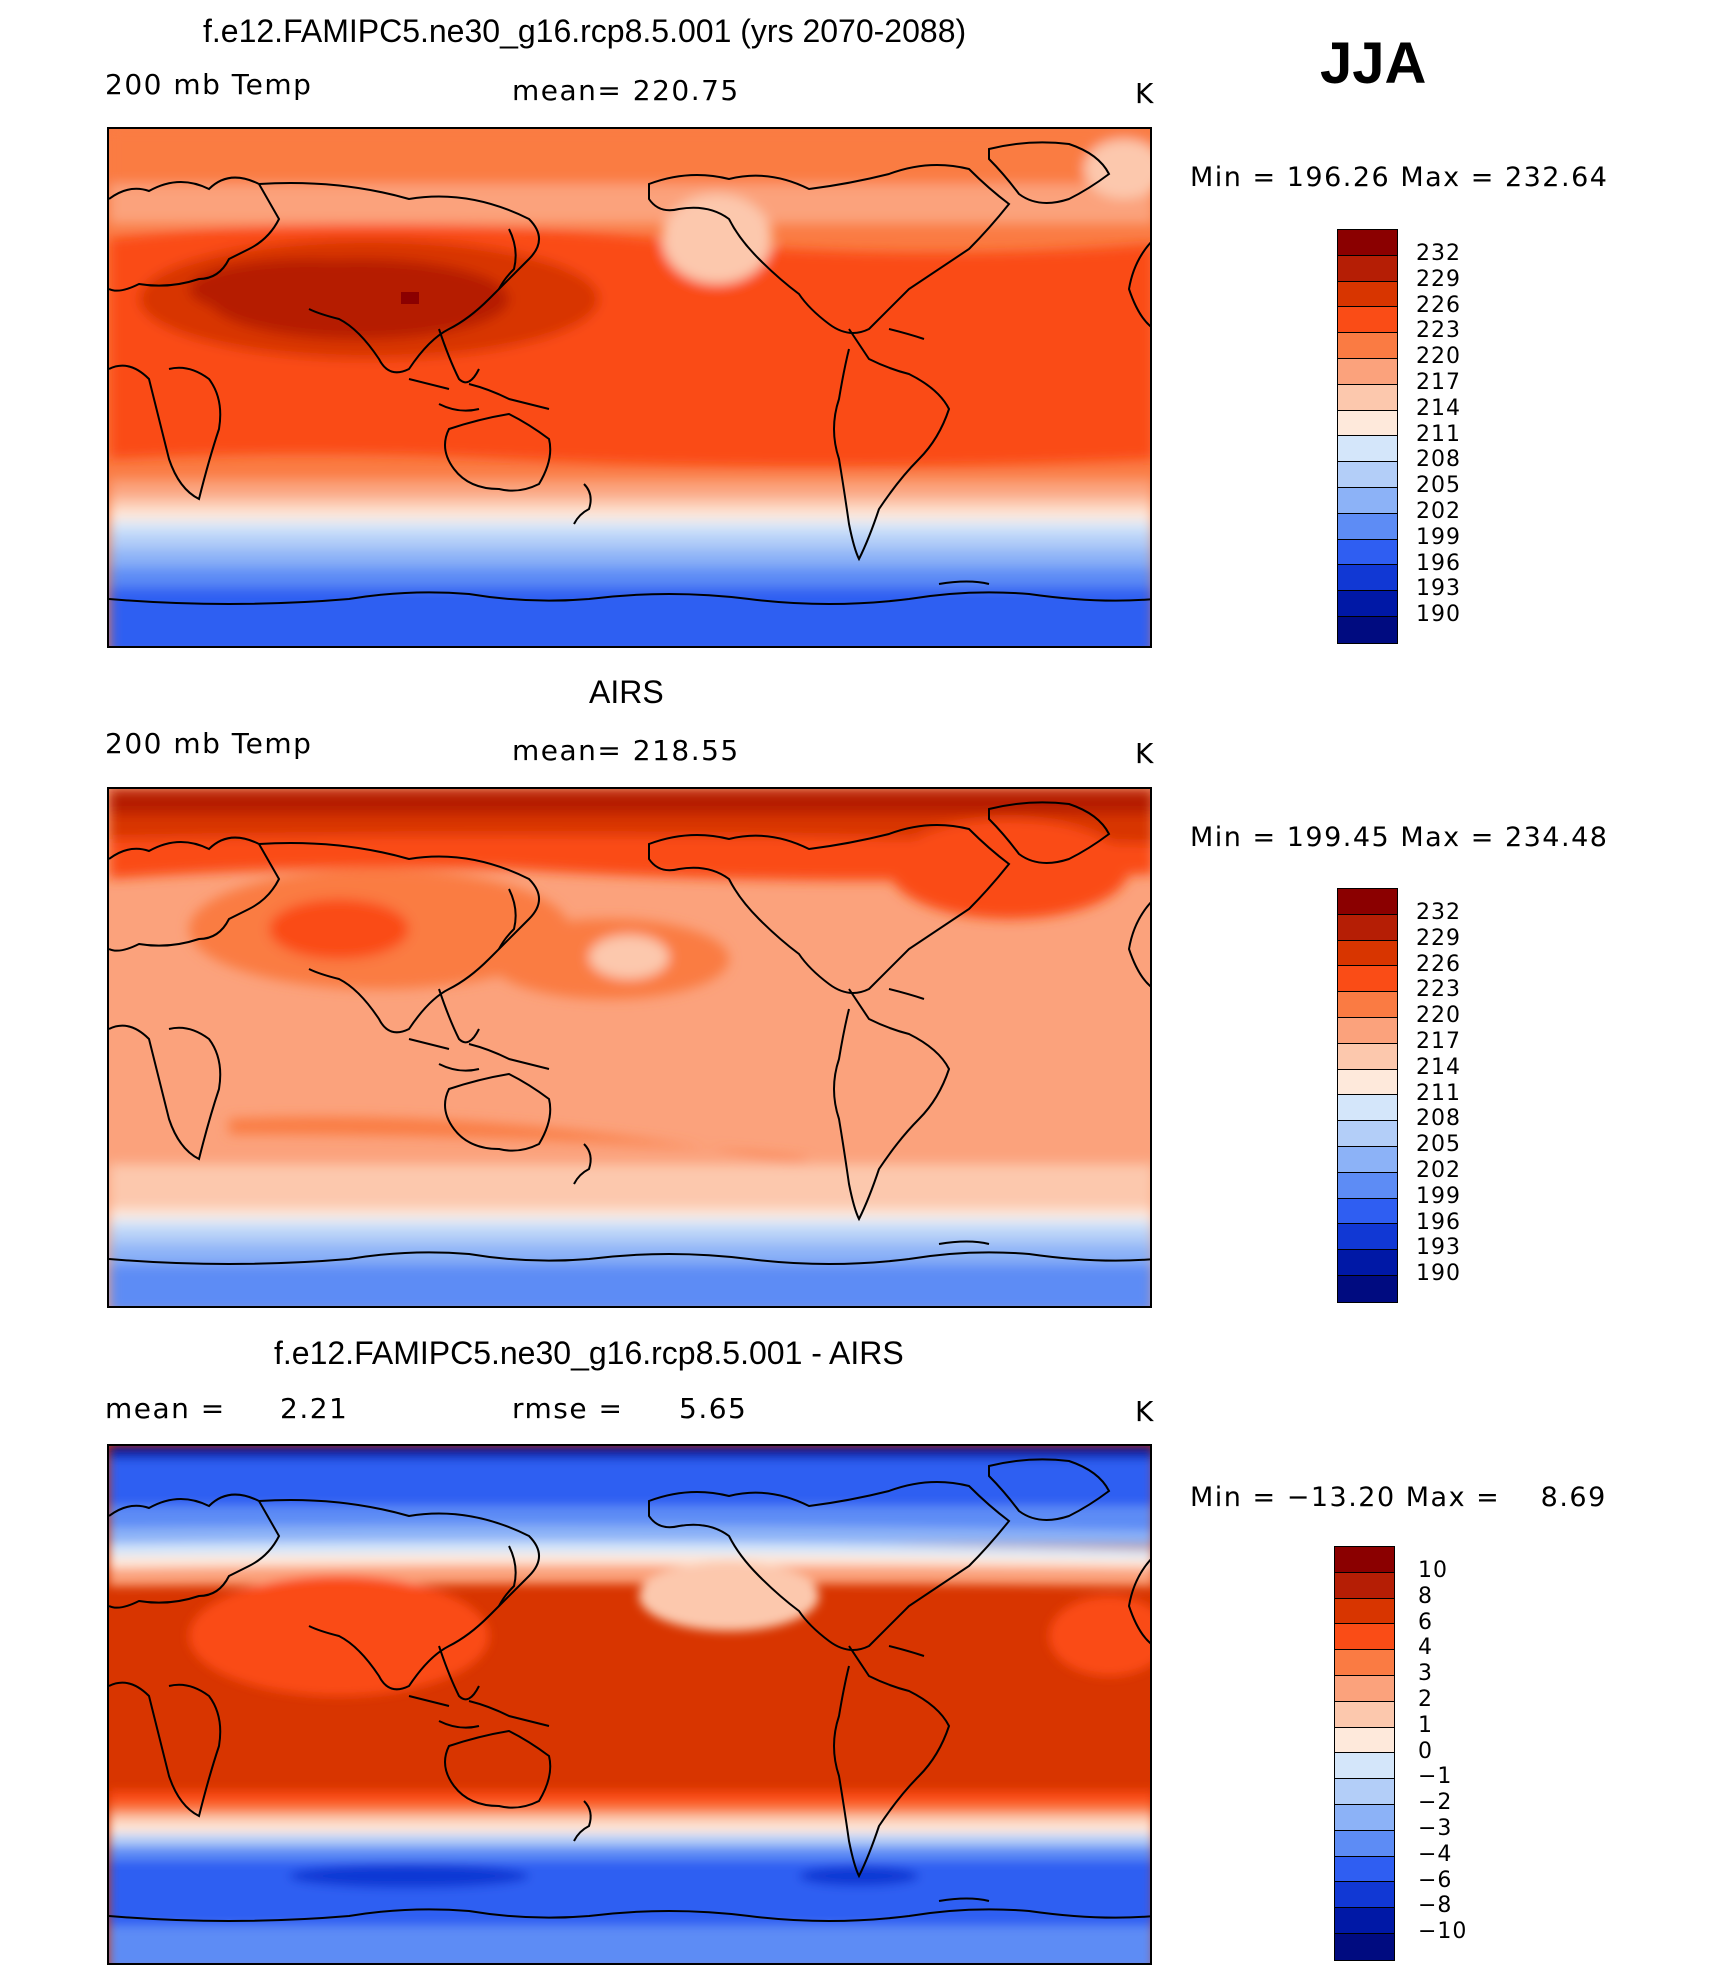 Image resolution: width=1710 pixels, height=1965 pixels. Describe the element at coordinates (1435, 1880) in the screenshot. I see `colorbar-tick-label: −6` at that location.